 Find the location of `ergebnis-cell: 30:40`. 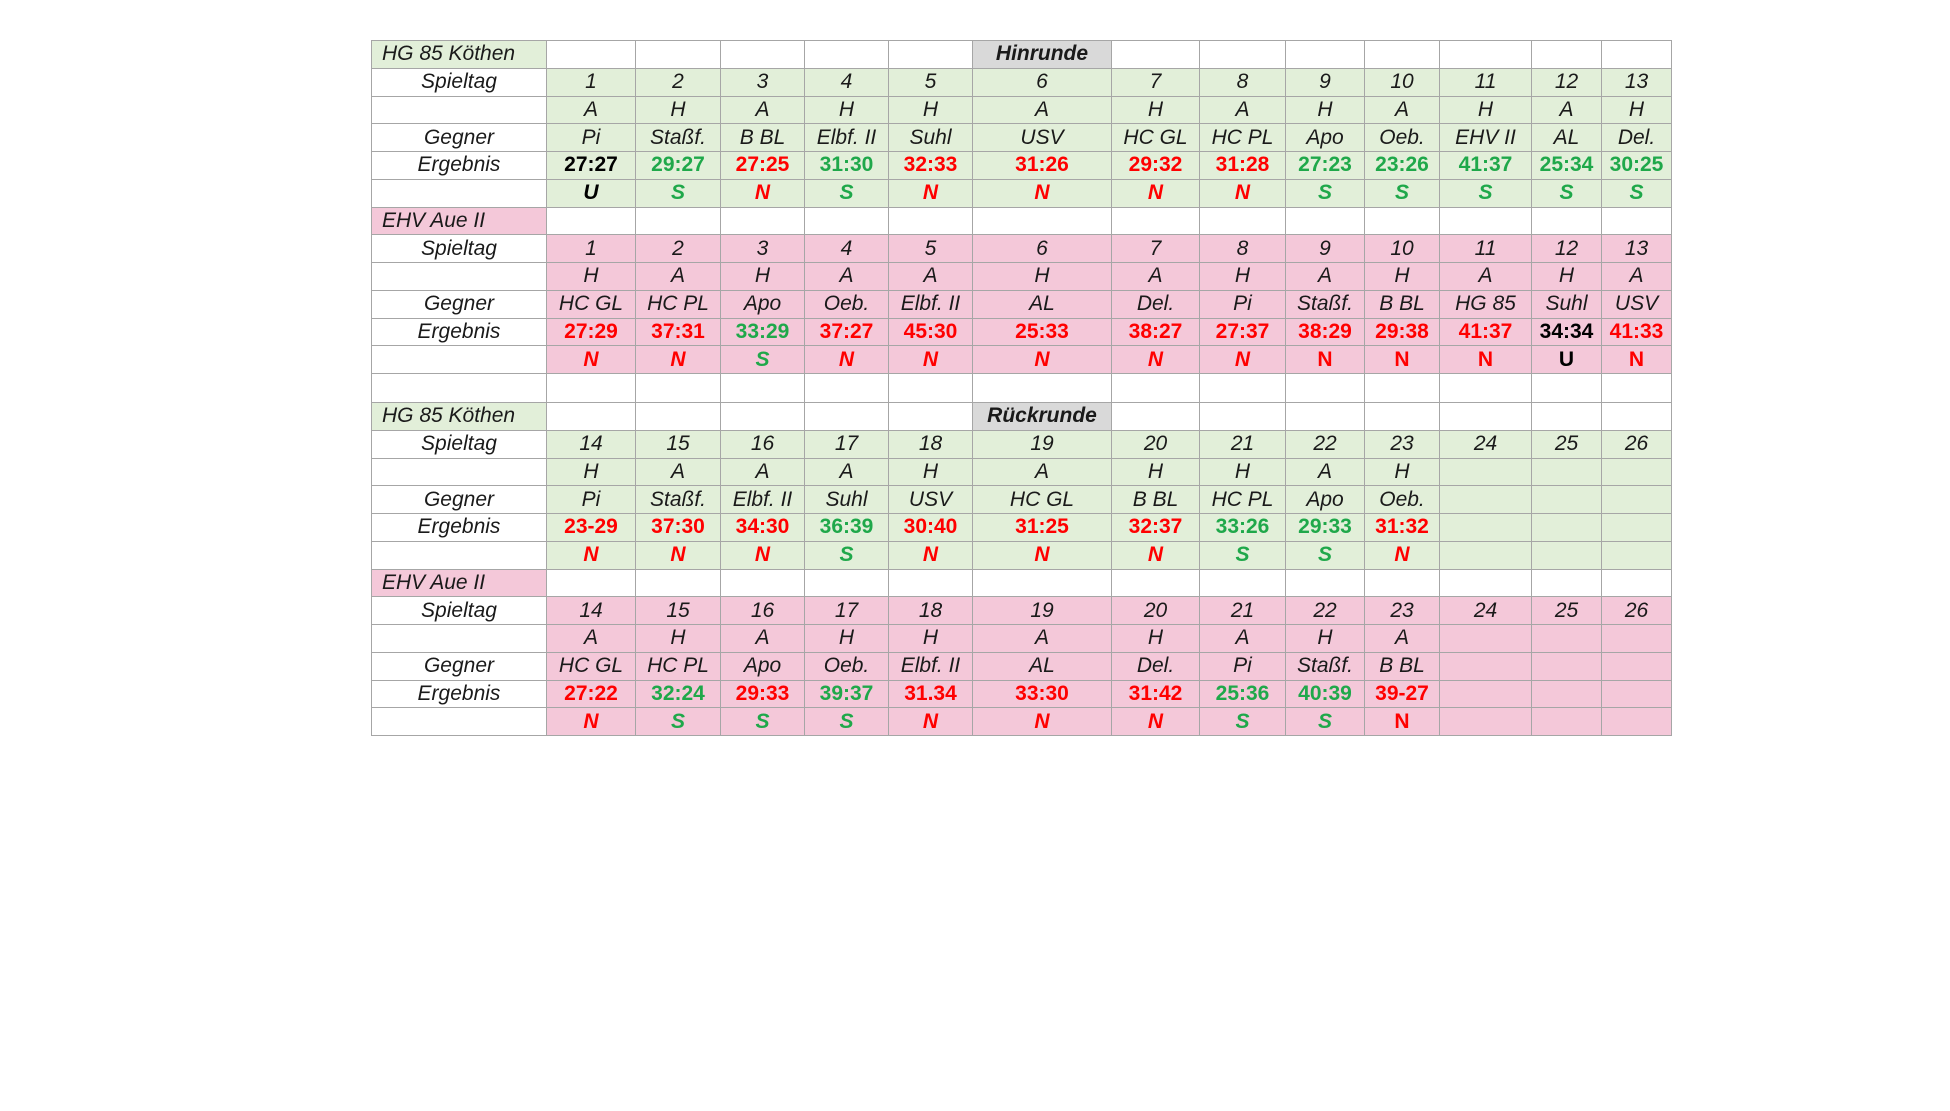

ergebnis-cell: 30:40 is located at coordinates (930, 527).